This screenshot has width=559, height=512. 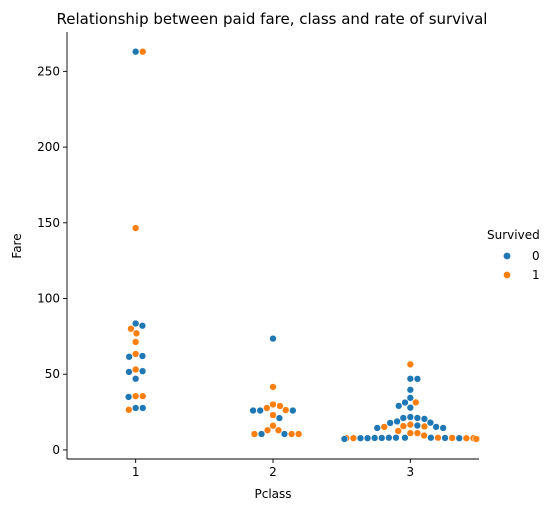 What do you see at coordinates (48, 147) in the screenshot?
I see `y-tick-label: 200` at bounding box center [48, 147].